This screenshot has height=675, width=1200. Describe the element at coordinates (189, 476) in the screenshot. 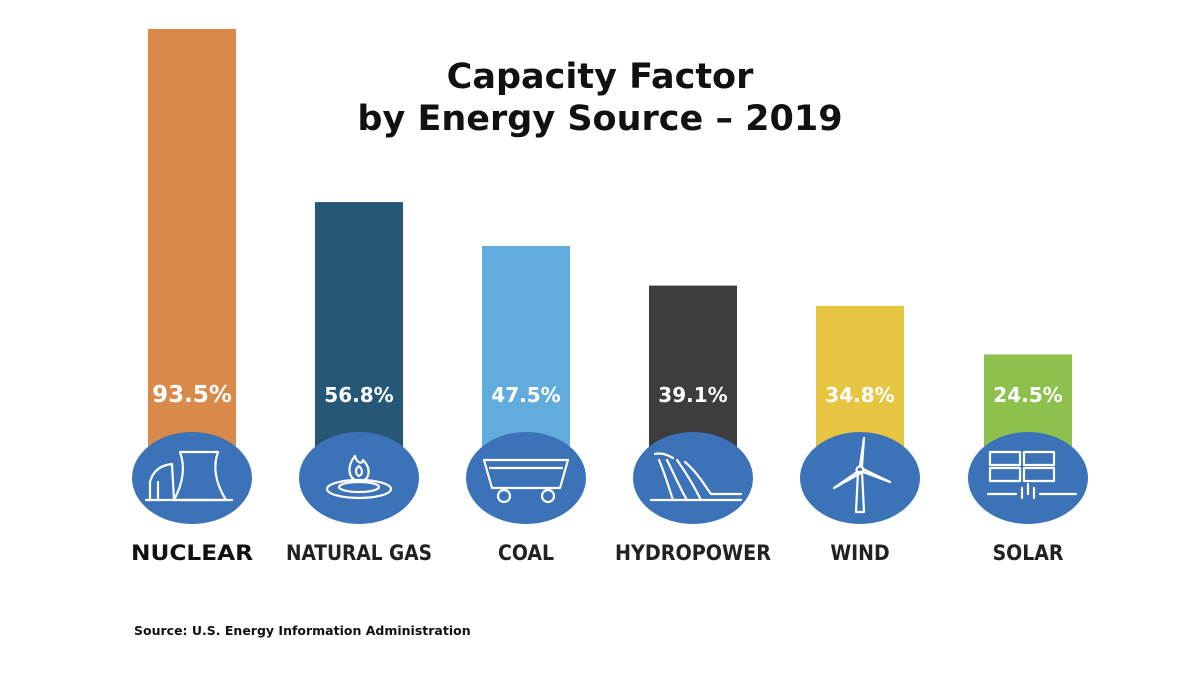

I see `cooling-tower-icon` at that location.